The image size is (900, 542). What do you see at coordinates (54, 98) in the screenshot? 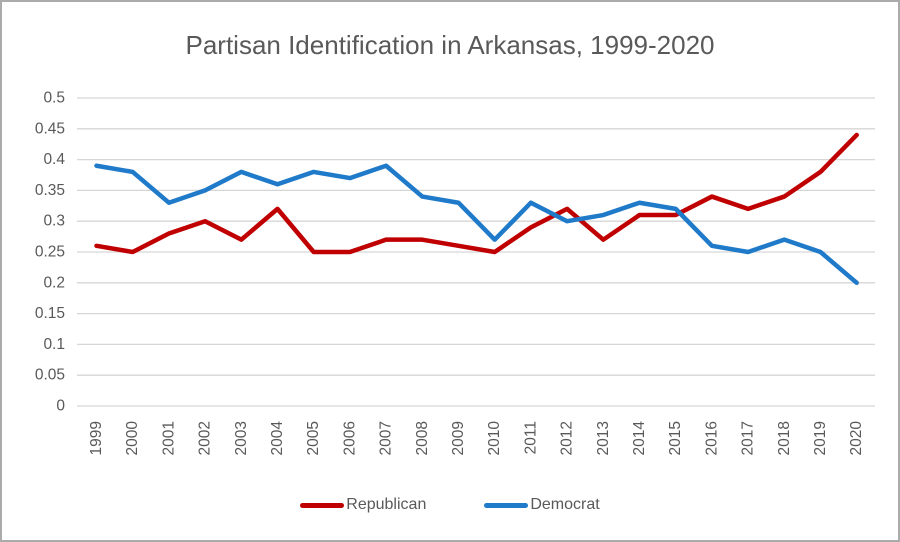
I see `y-tick-label: 0.5` at bounding box center [54, 98].